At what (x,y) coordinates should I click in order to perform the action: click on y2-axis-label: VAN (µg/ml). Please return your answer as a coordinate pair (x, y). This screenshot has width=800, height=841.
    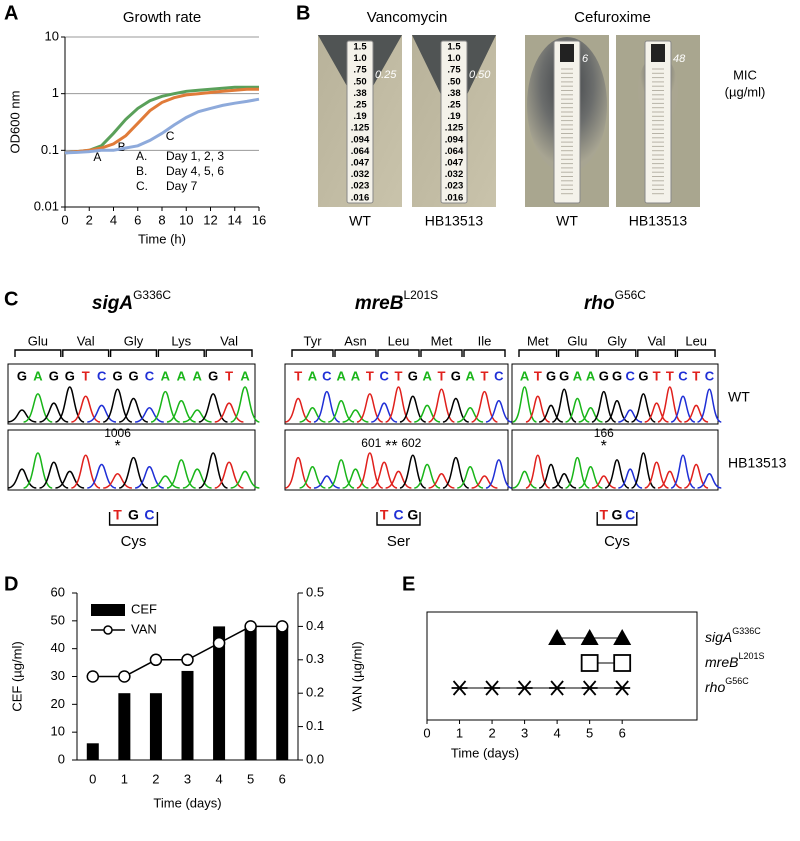
    Looking at the image, I should click on (356, 676).